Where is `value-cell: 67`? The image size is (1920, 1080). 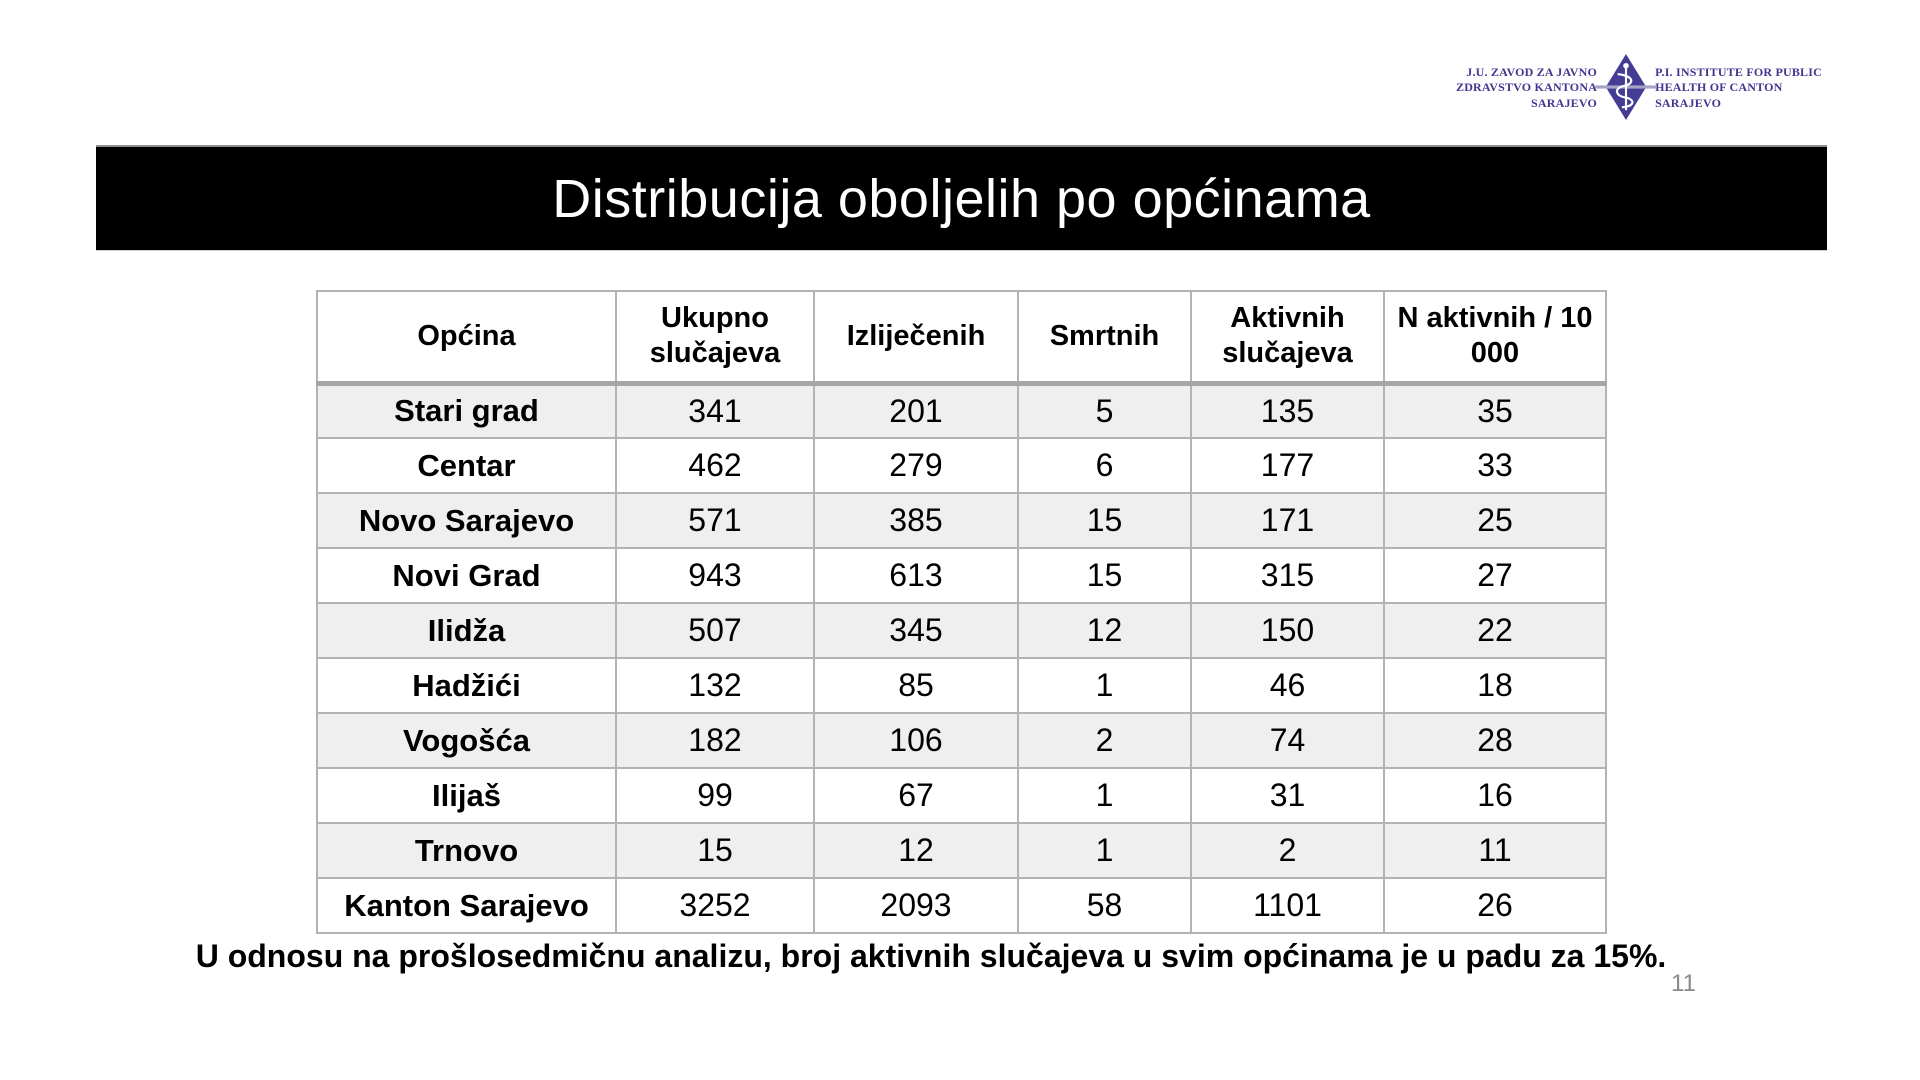
value-cell: 67 is located at coordinates (916, 795).